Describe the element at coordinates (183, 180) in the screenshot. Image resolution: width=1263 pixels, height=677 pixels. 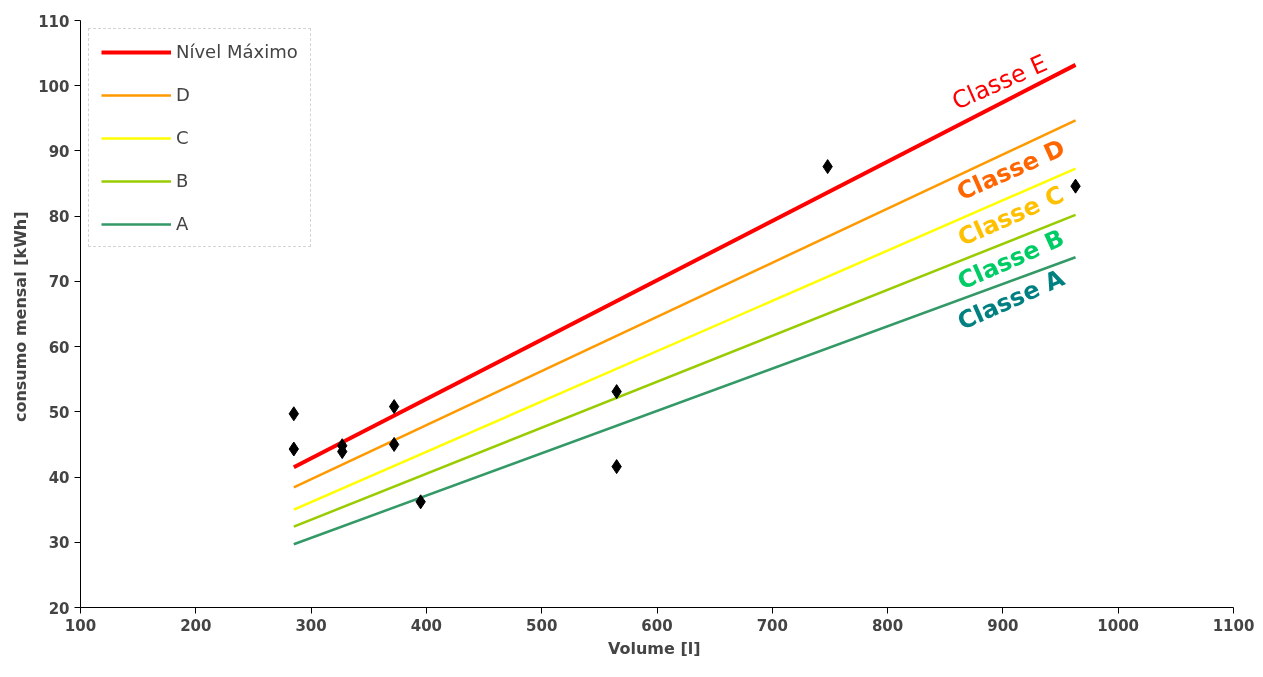
I see `legend-label: B` at that location.